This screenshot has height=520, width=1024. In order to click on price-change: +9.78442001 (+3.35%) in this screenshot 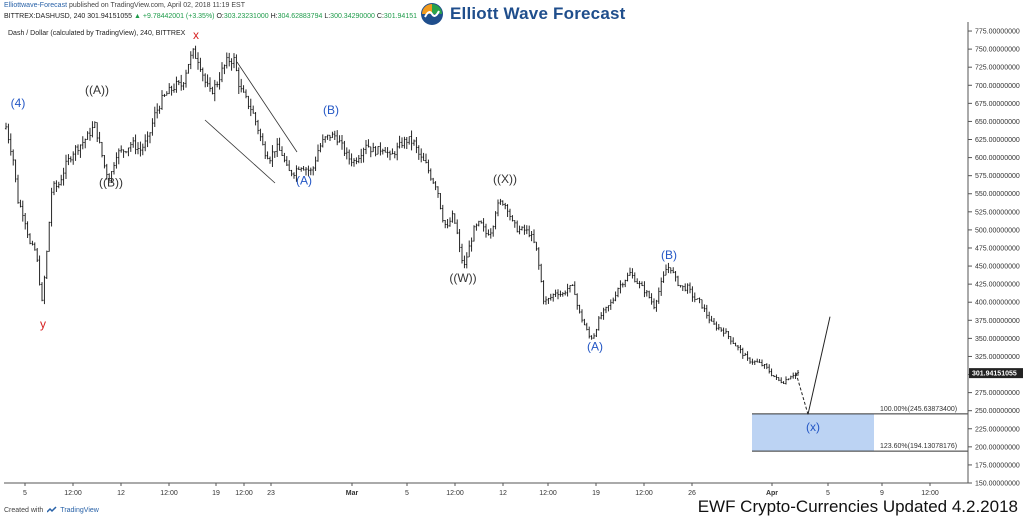, I will do `click(178, 16)`.